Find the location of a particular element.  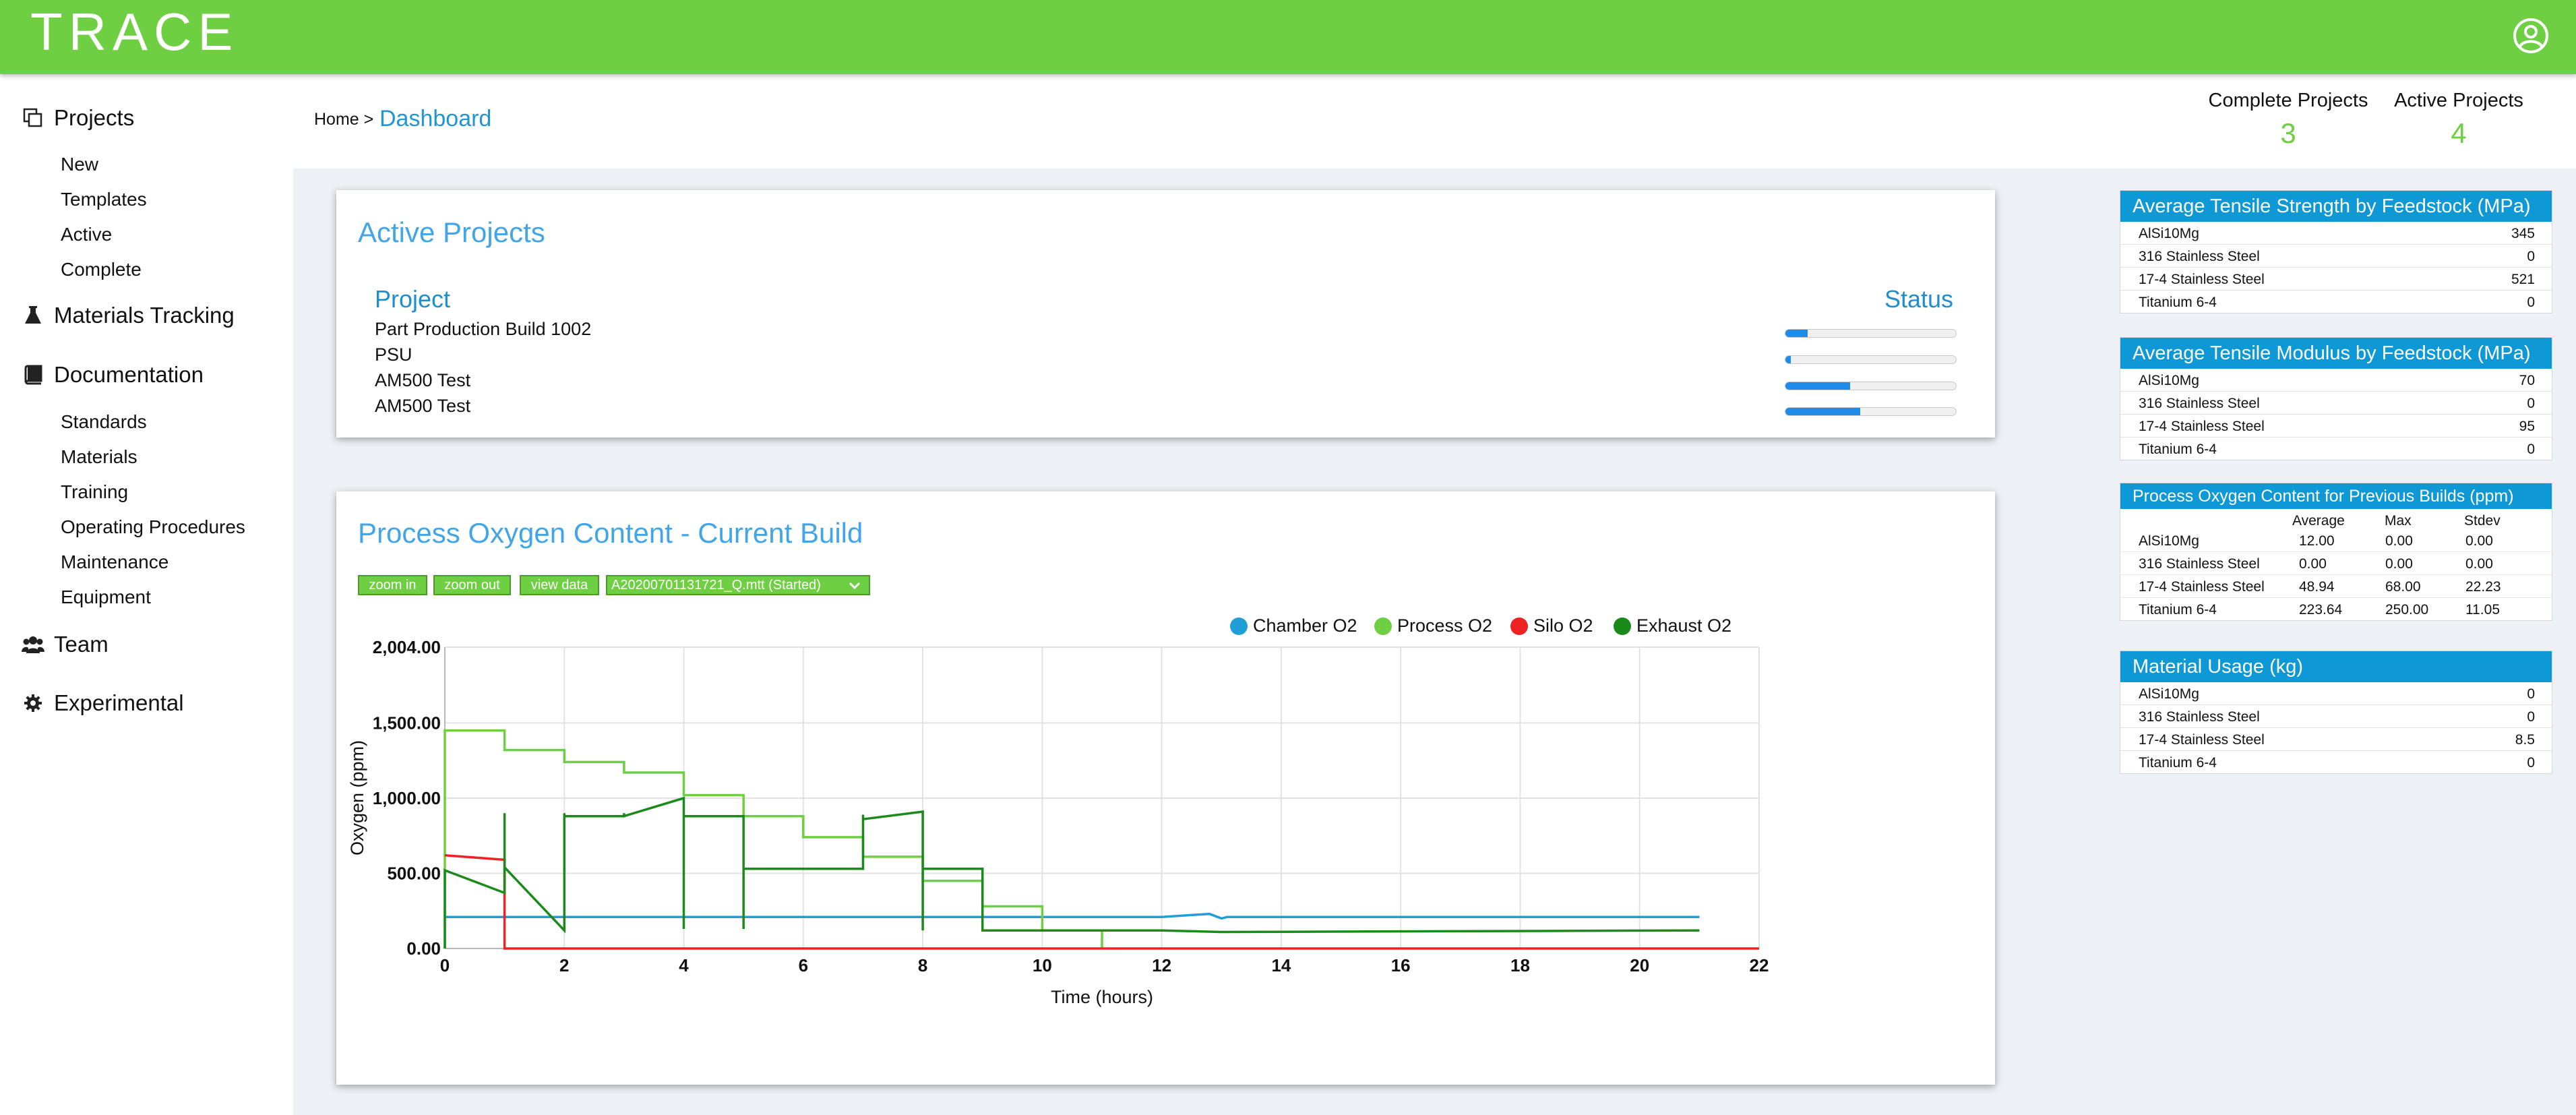

page-header is located at coordinates (1435, 121).